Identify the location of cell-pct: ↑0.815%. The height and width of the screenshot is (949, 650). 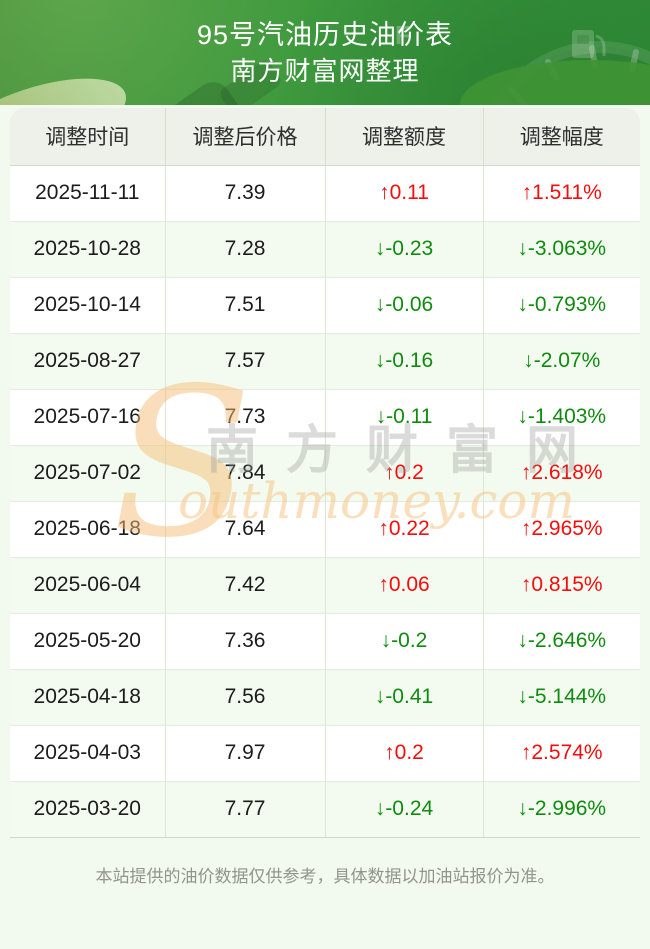
(561, 585).